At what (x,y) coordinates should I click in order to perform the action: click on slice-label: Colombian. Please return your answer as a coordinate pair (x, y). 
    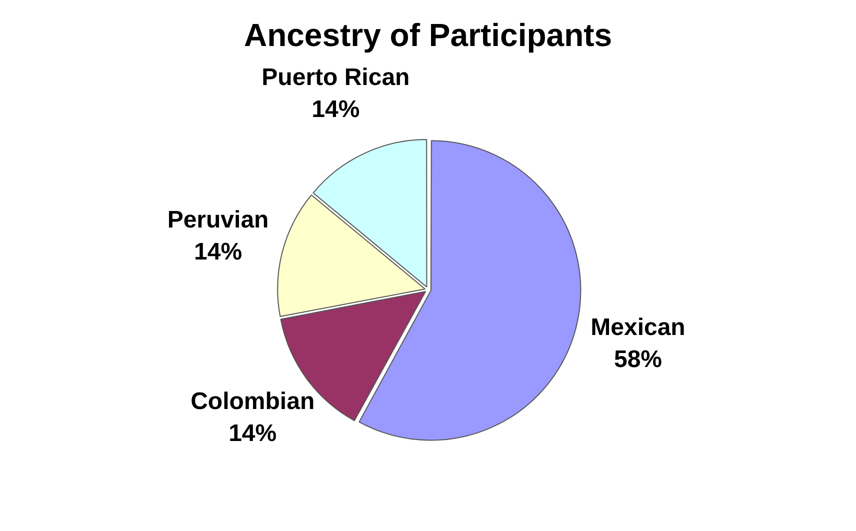
    Looking at the image, I should click on (252, 401).